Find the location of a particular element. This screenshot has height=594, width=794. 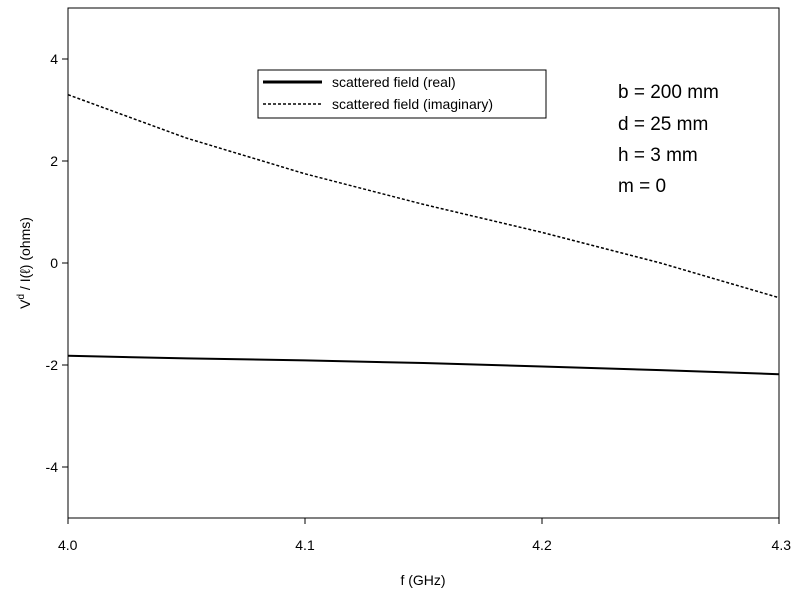

annotation-m: m = 0 is located at coordinates (642, 186).